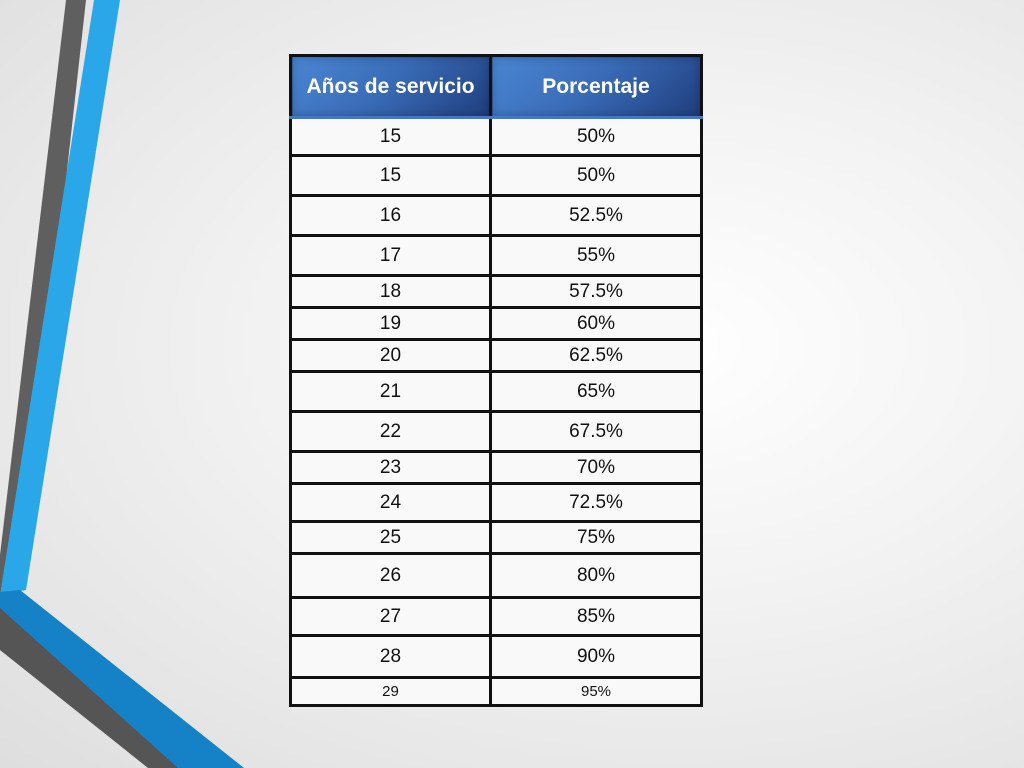  I want to click on gray-diagonal-bar, so click(43, 300).